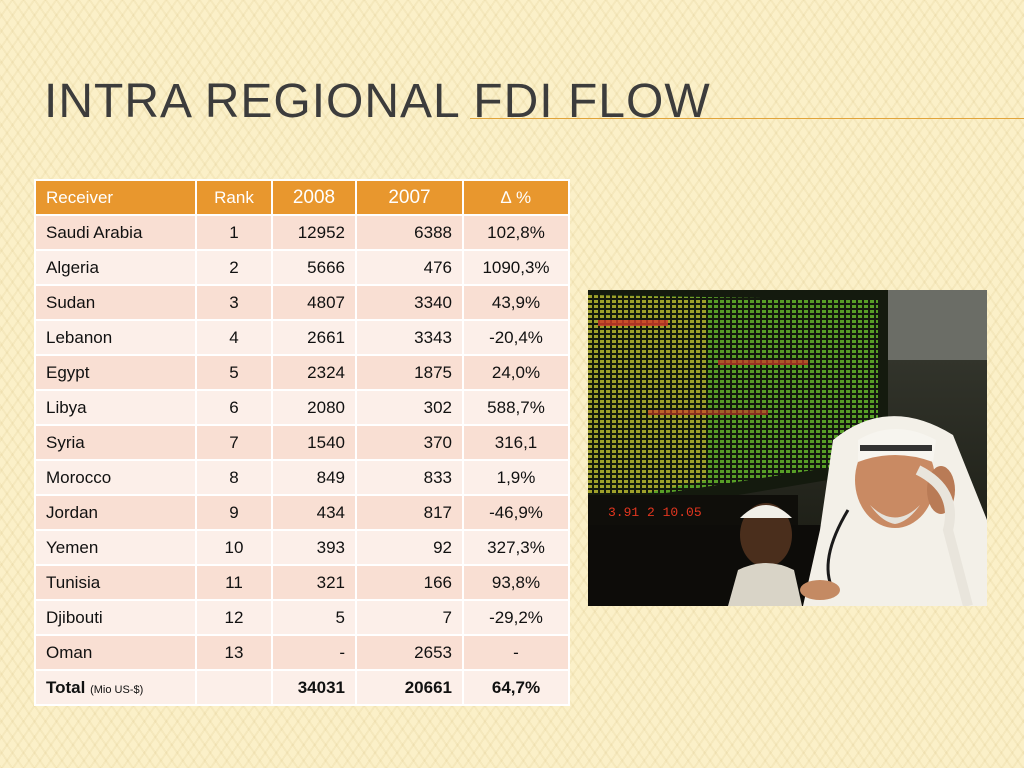  Describe the element at coordinates (115, 617) in the screenshot. I see `cell-receiver: Djibouti` at that location.